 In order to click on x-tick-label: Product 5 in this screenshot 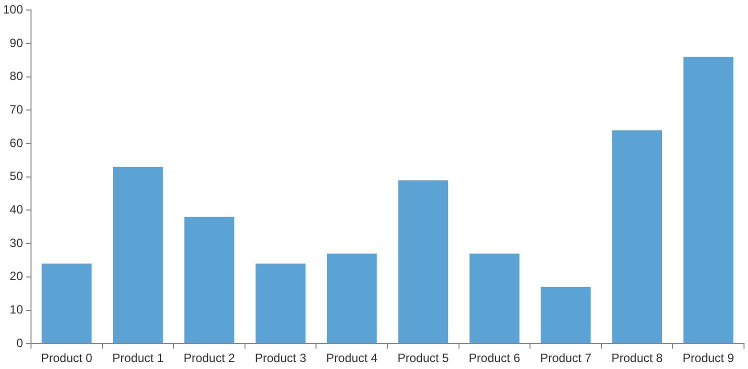, I will do `click(423, 358)`.